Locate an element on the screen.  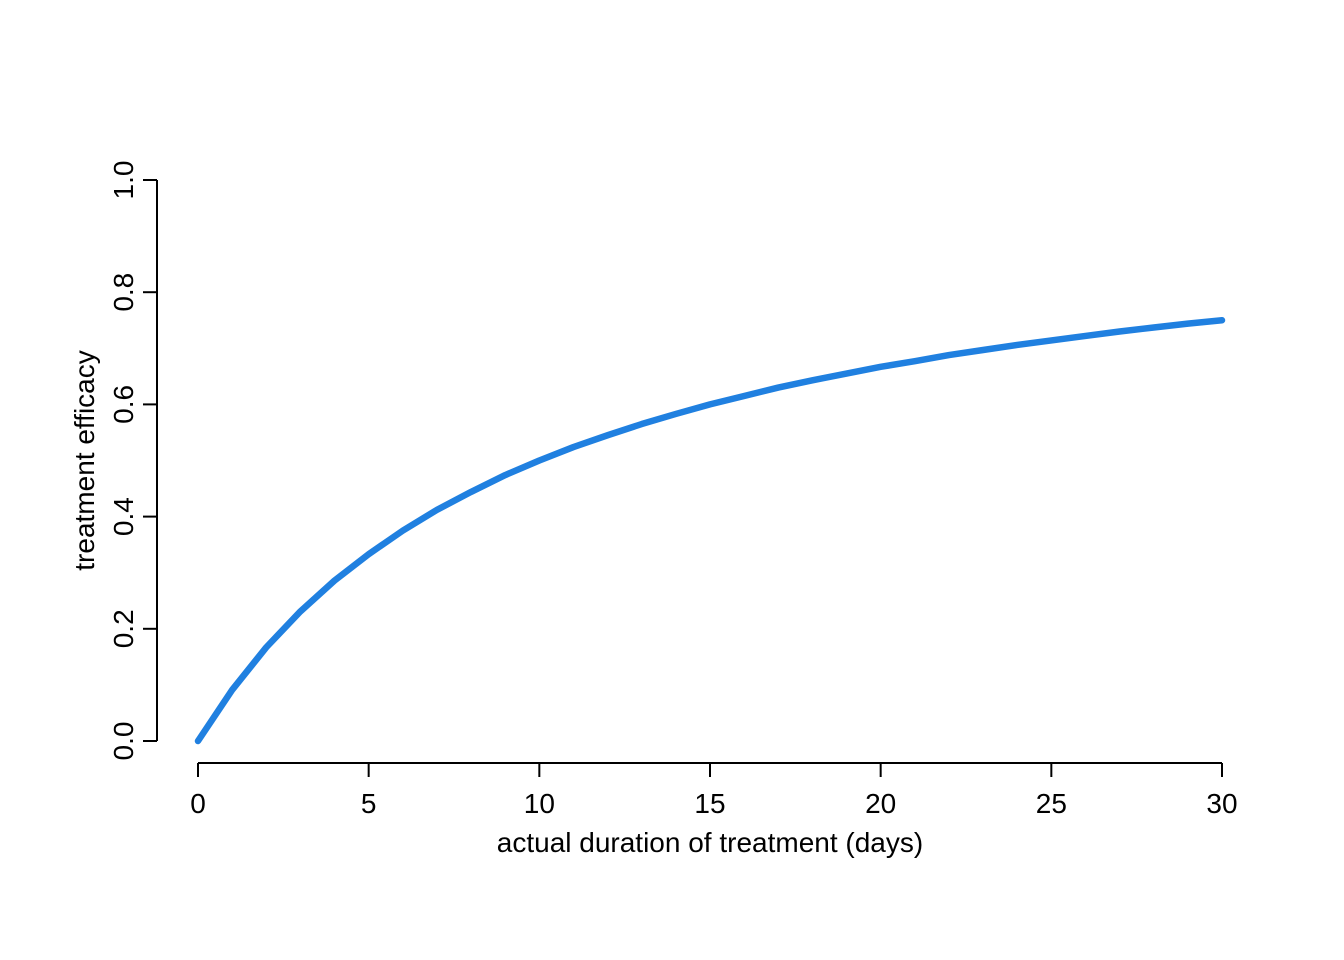
y-tick-label: 0.8 is located at coordinates (123, 292).